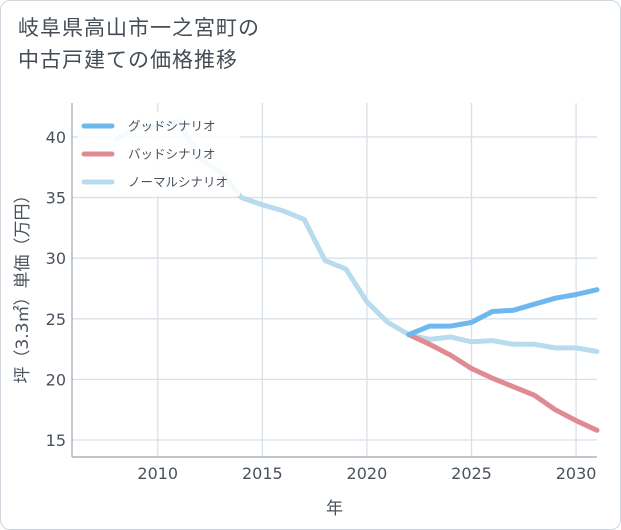  What do you see at coordinates (56, 137) in the screenshot?
I see `y-tick-label: 40` at bounding box center [56, 137].